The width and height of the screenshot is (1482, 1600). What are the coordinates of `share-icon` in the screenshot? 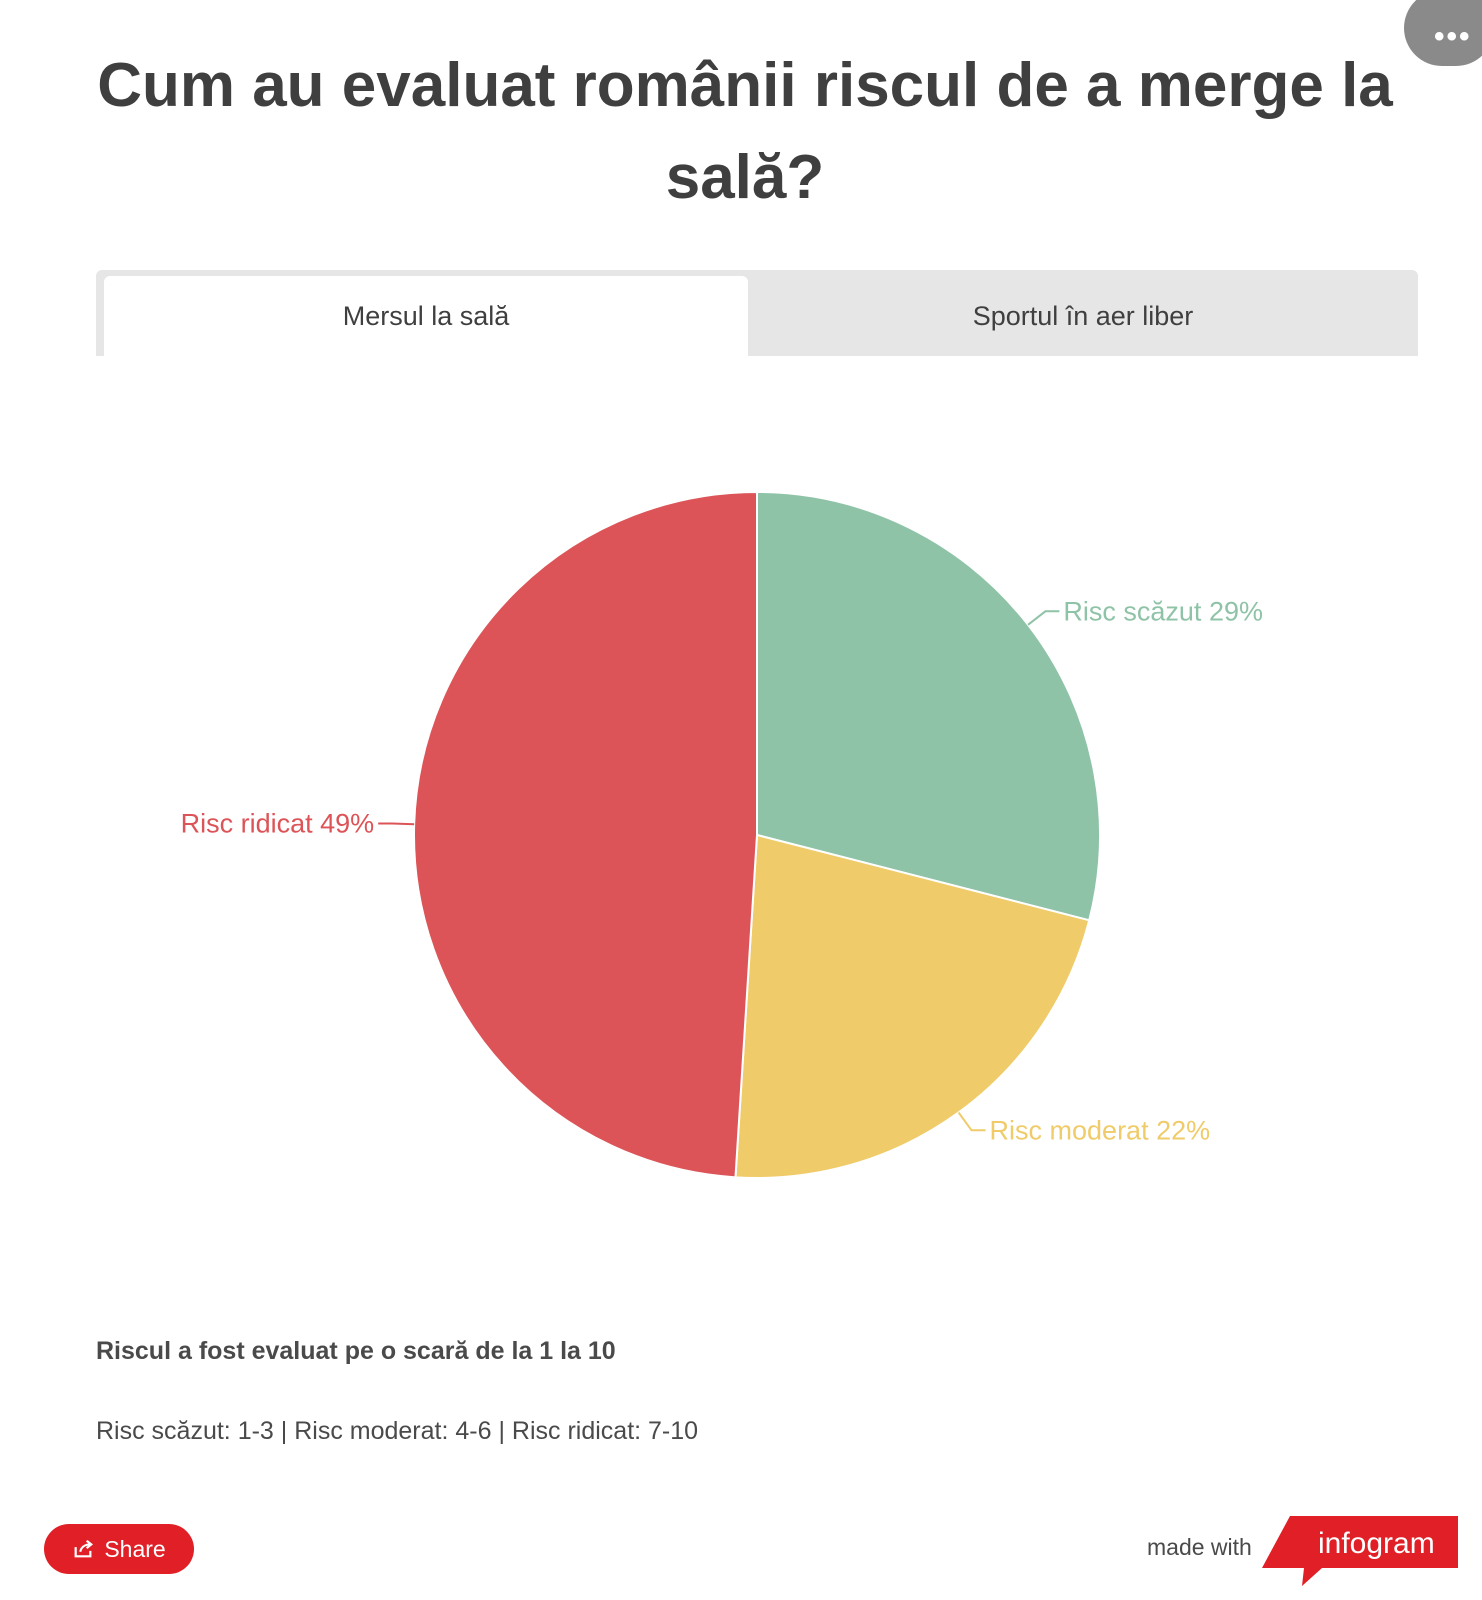 It's located at (84, 1548).